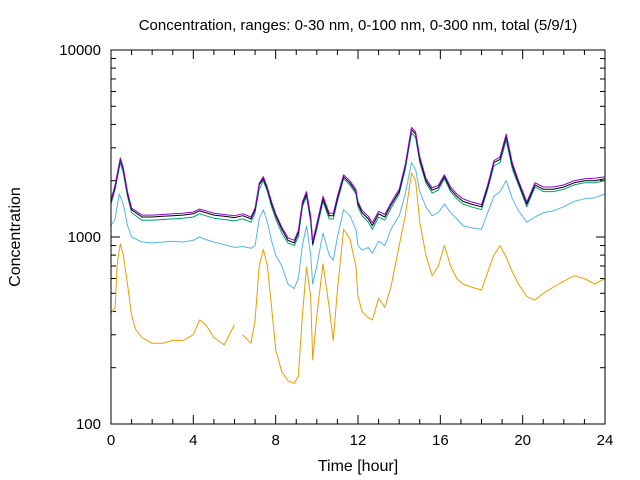 The image size is (640, 480). I want to click on x-tick-label: 24, so click(605, 440).